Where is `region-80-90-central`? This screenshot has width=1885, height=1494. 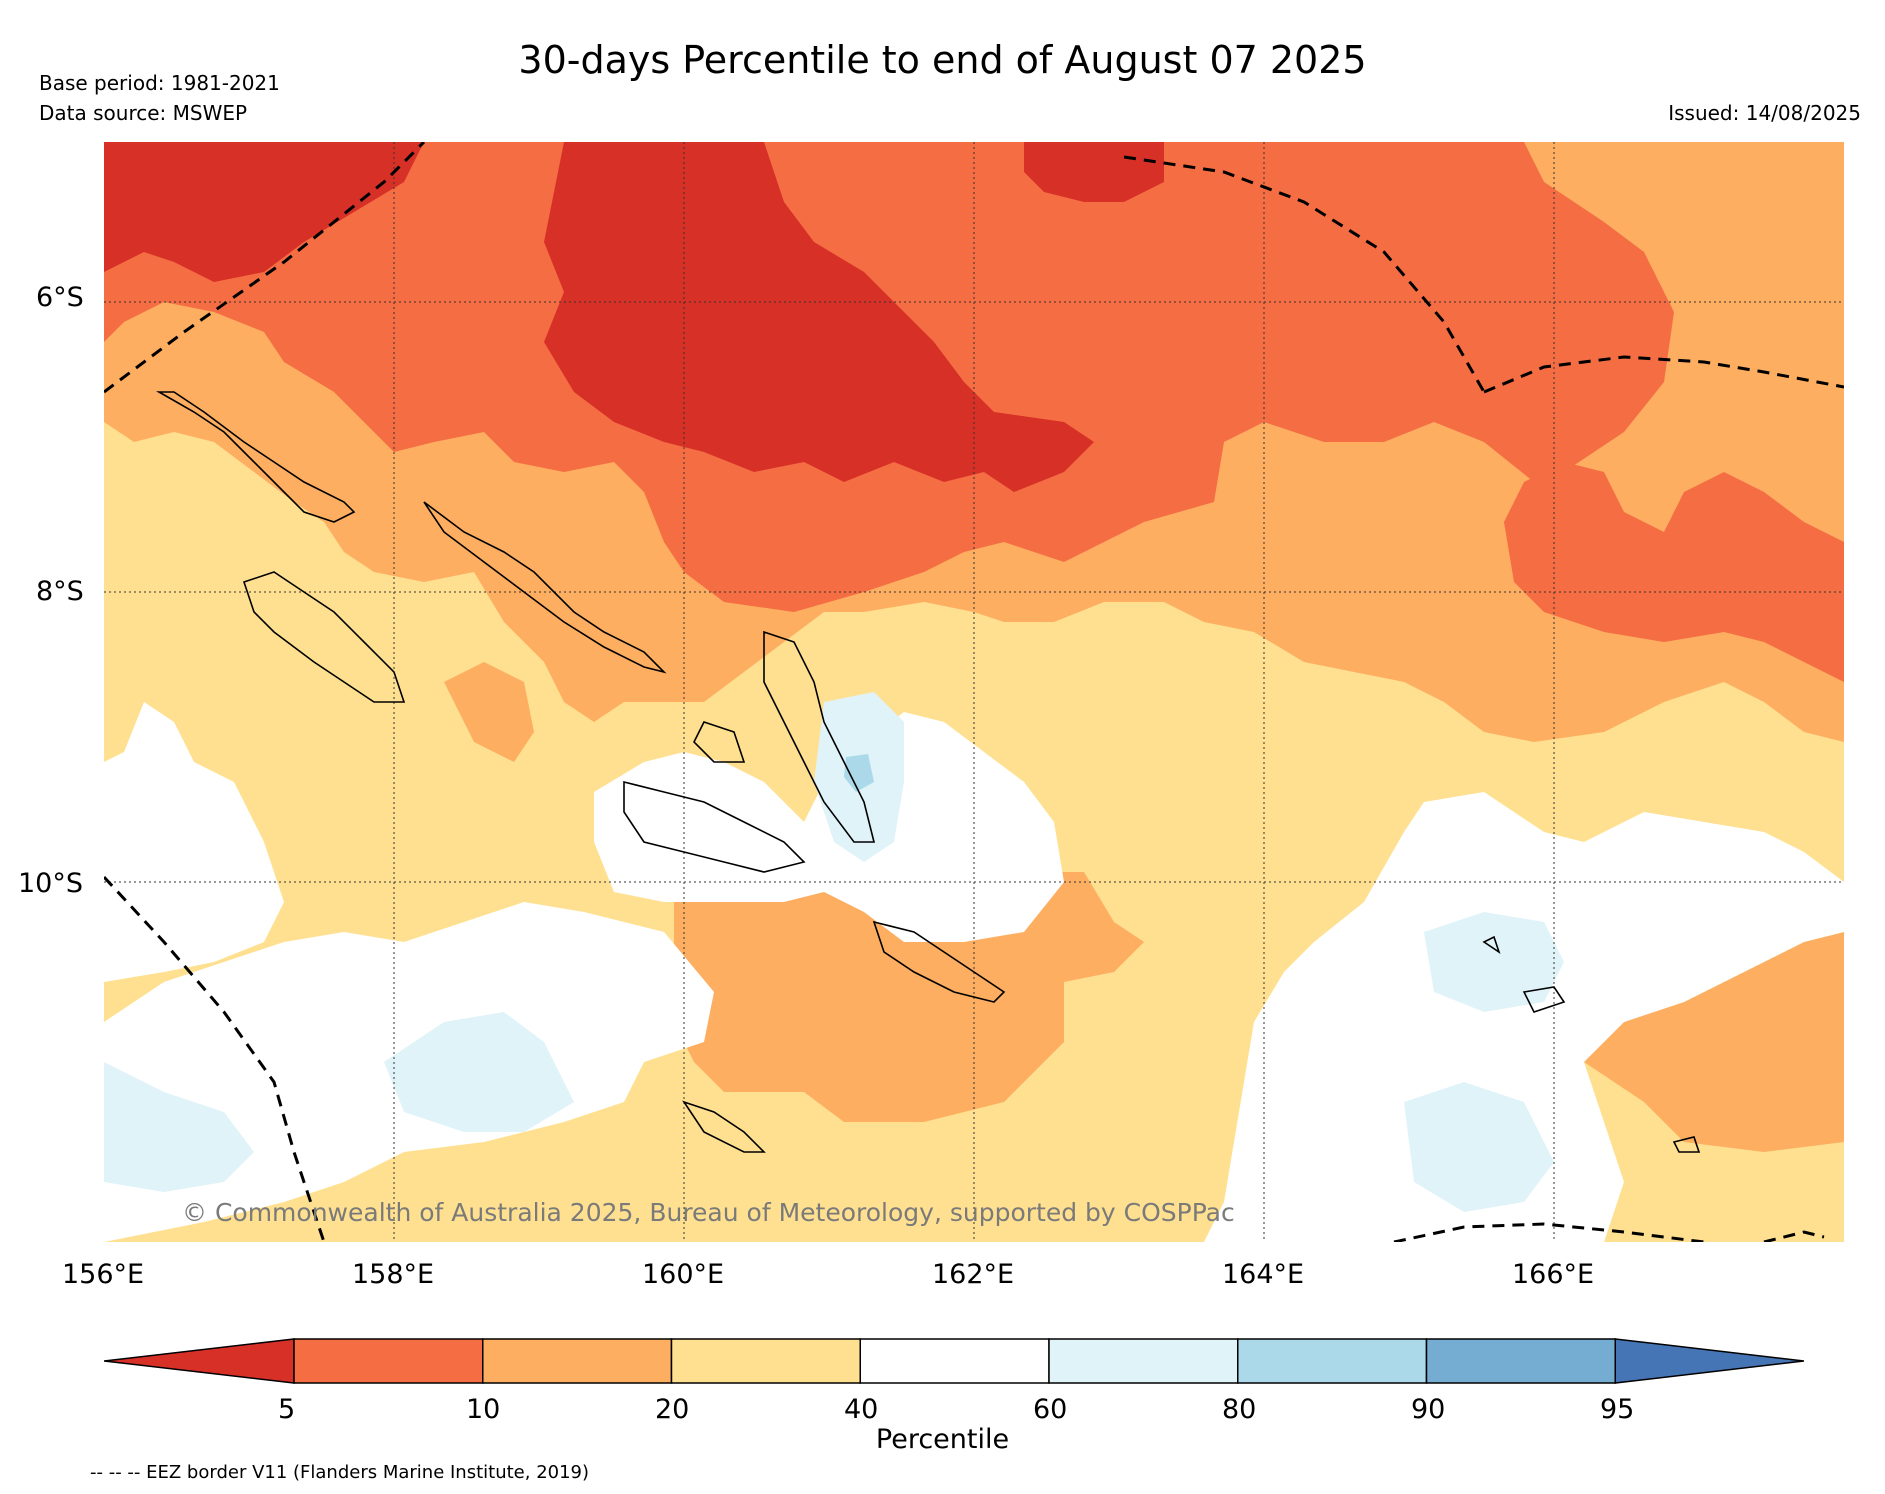 region-80-90-central is located at coordinates (859, 773).